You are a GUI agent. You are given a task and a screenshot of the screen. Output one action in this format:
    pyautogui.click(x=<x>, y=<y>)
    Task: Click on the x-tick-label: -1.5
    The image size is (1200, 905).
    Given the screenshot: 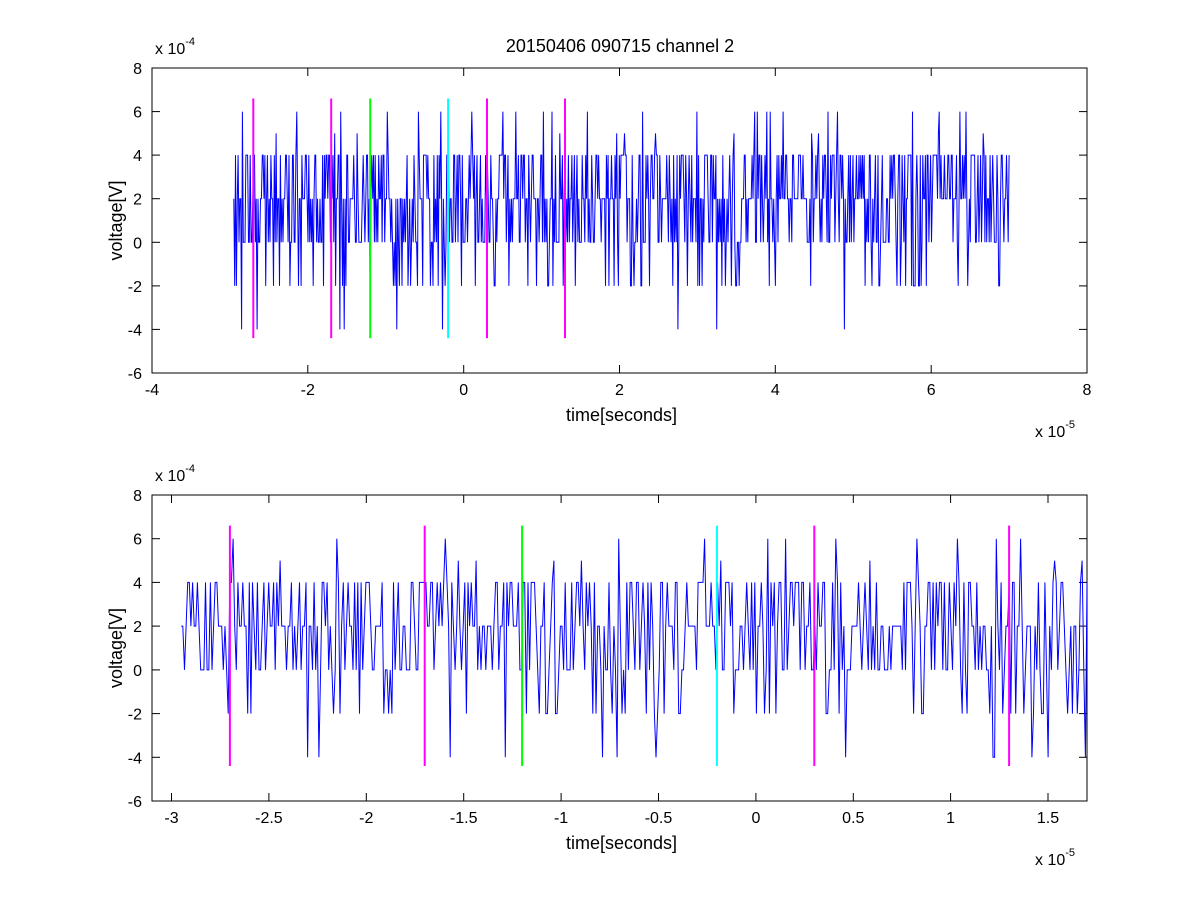 What is the action you would take?
    pyautogui.click(x=464, y=818)
    